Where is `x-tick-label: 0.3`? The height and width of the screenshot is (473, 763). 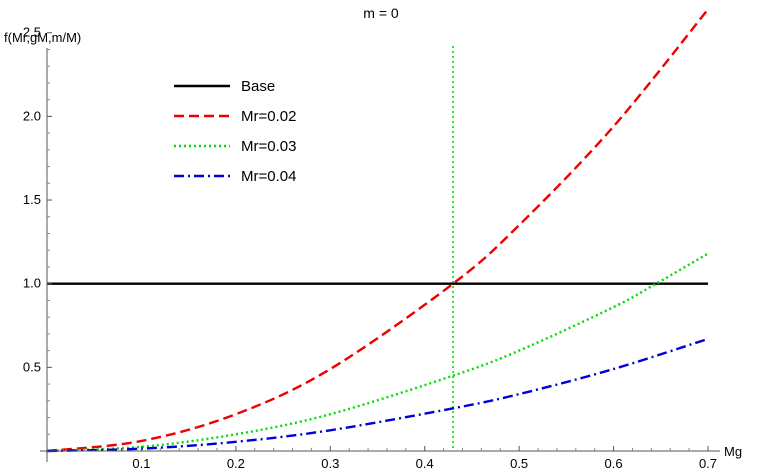
x-tick-label: 0.3 is located at coordinates (330, 463).